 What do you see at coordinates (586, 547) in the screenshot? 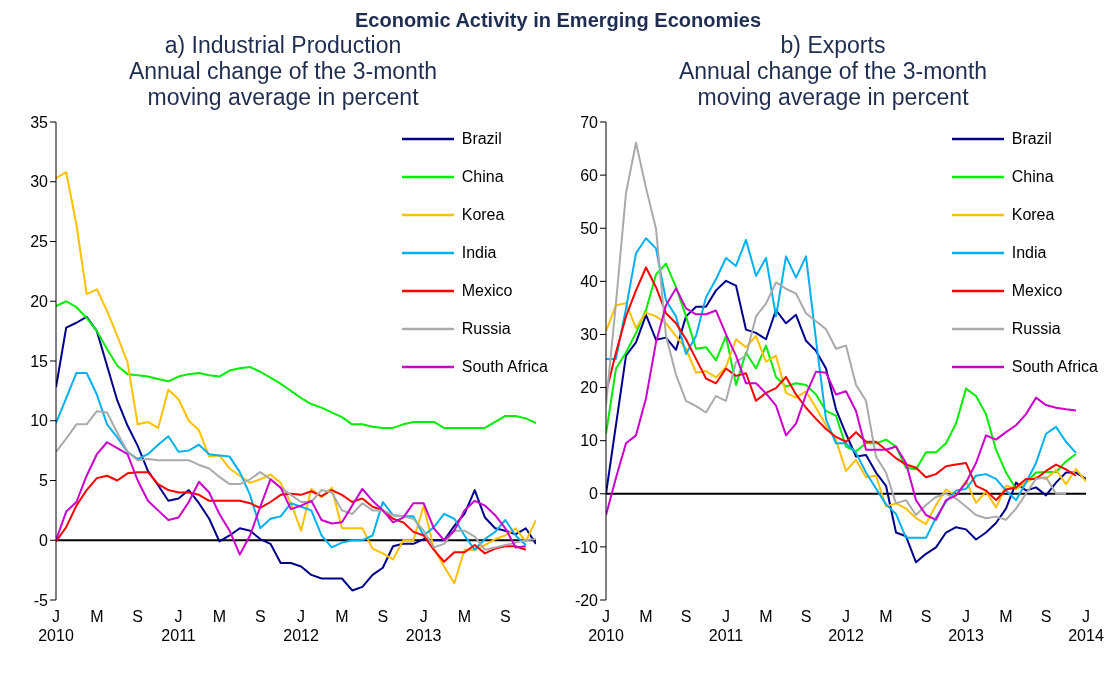
I see `y-tick-label: -10` at bounding box center [586, 547].